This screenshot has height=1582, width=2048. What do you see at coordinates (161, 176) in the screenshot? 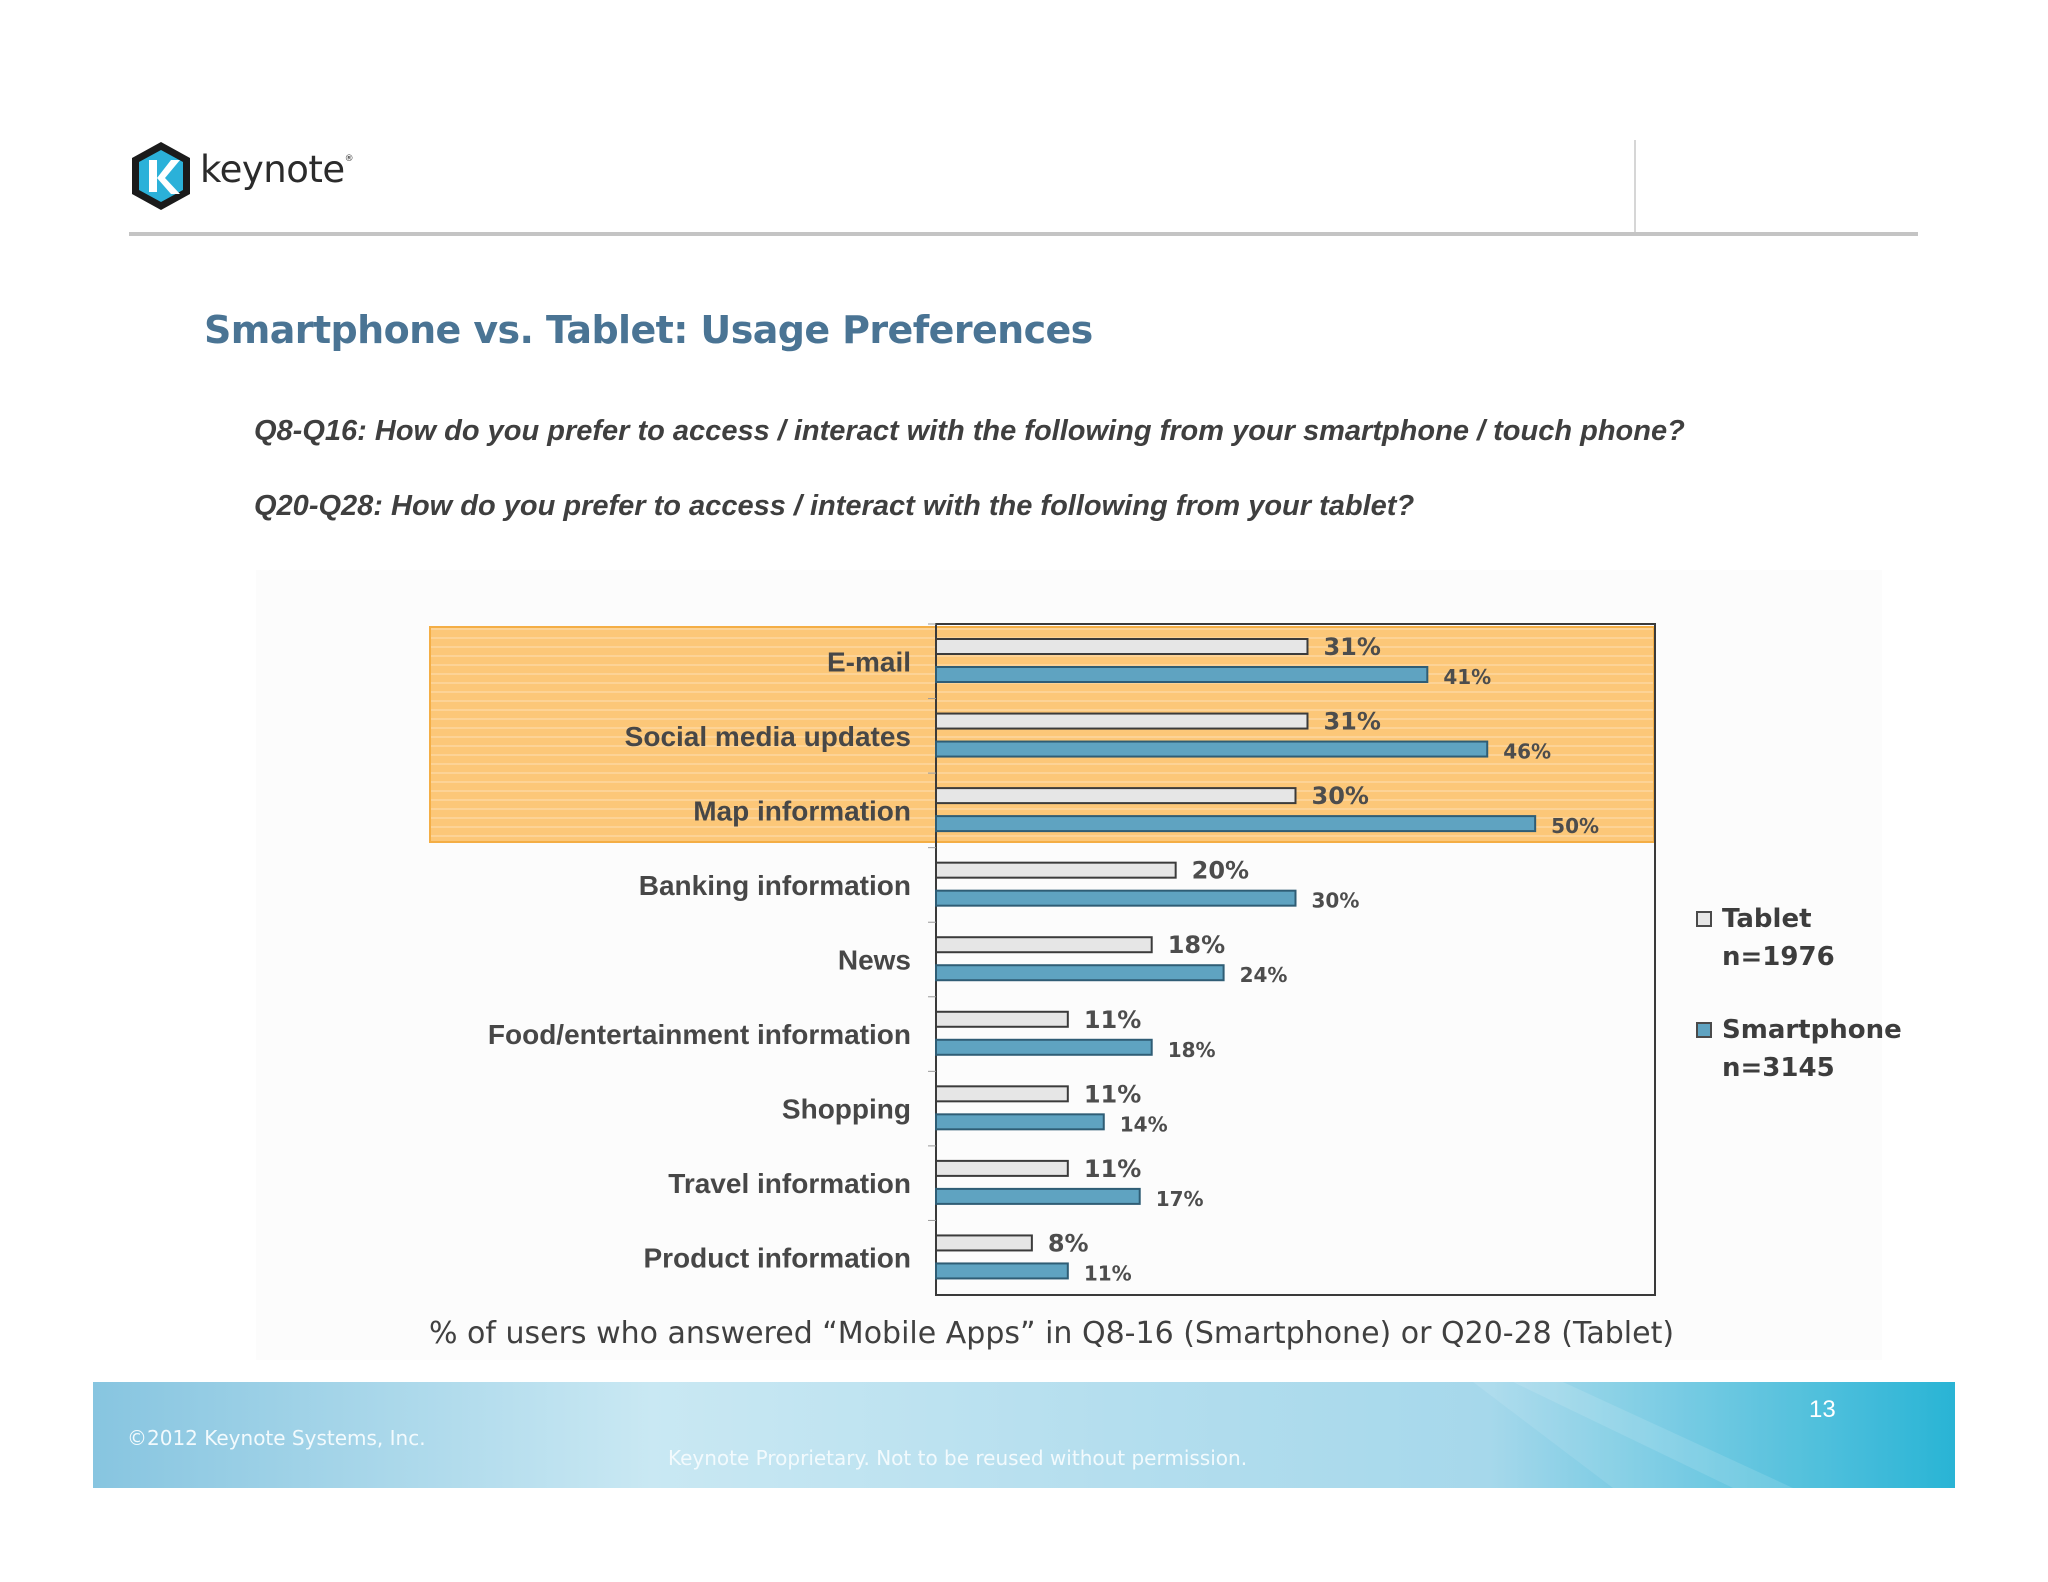
I see `keynote-k-logo-icon` at bounding box center [161, 176].